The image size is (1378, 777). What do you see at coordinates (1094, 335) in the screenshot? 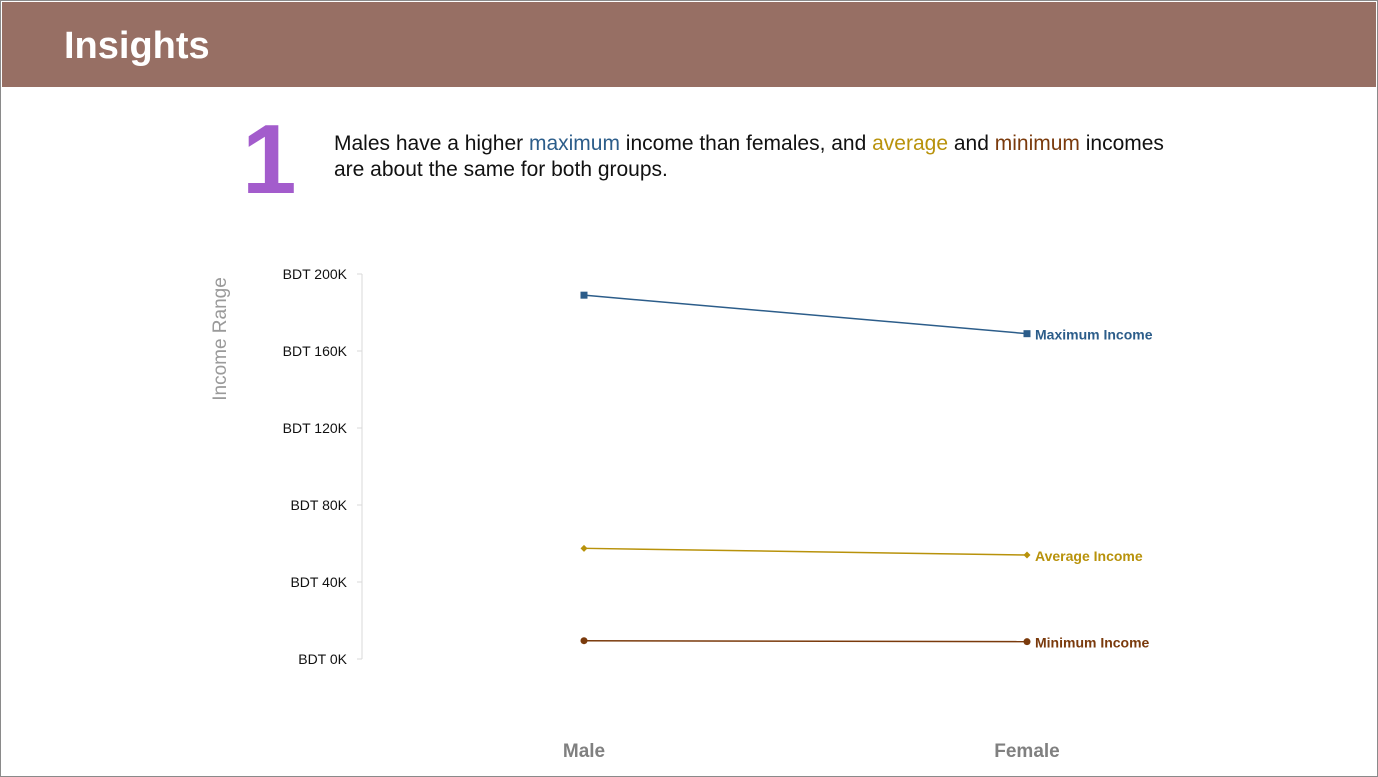
I see `series-label: Maximum Income` at bounding box center [1094, 335].